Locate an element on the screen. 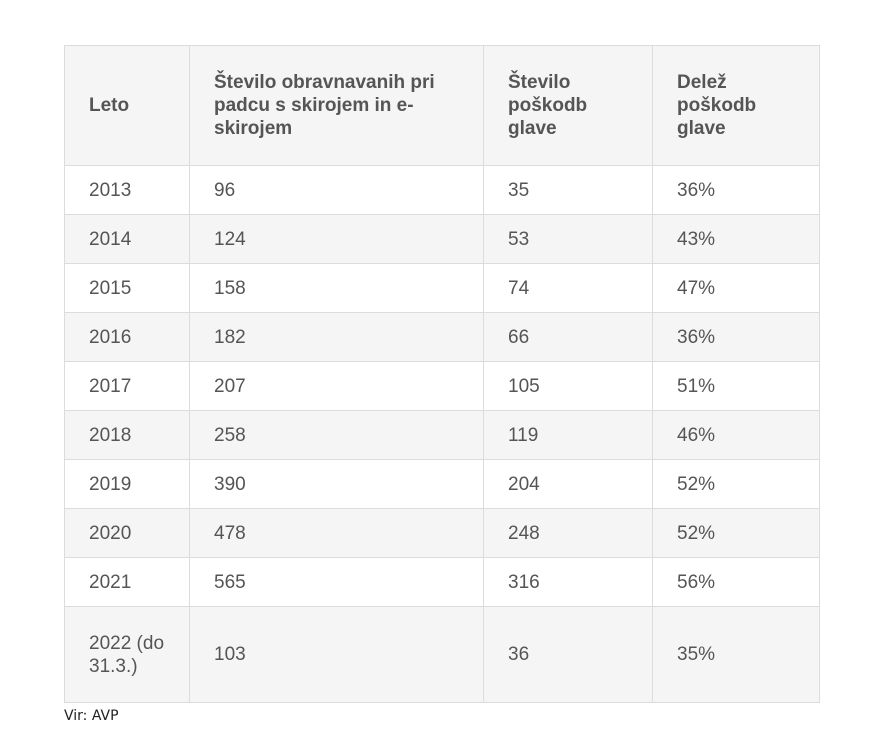 This screenshot has height=738, width=888. cell-year: 2015 is located at coordinates (127, 288).